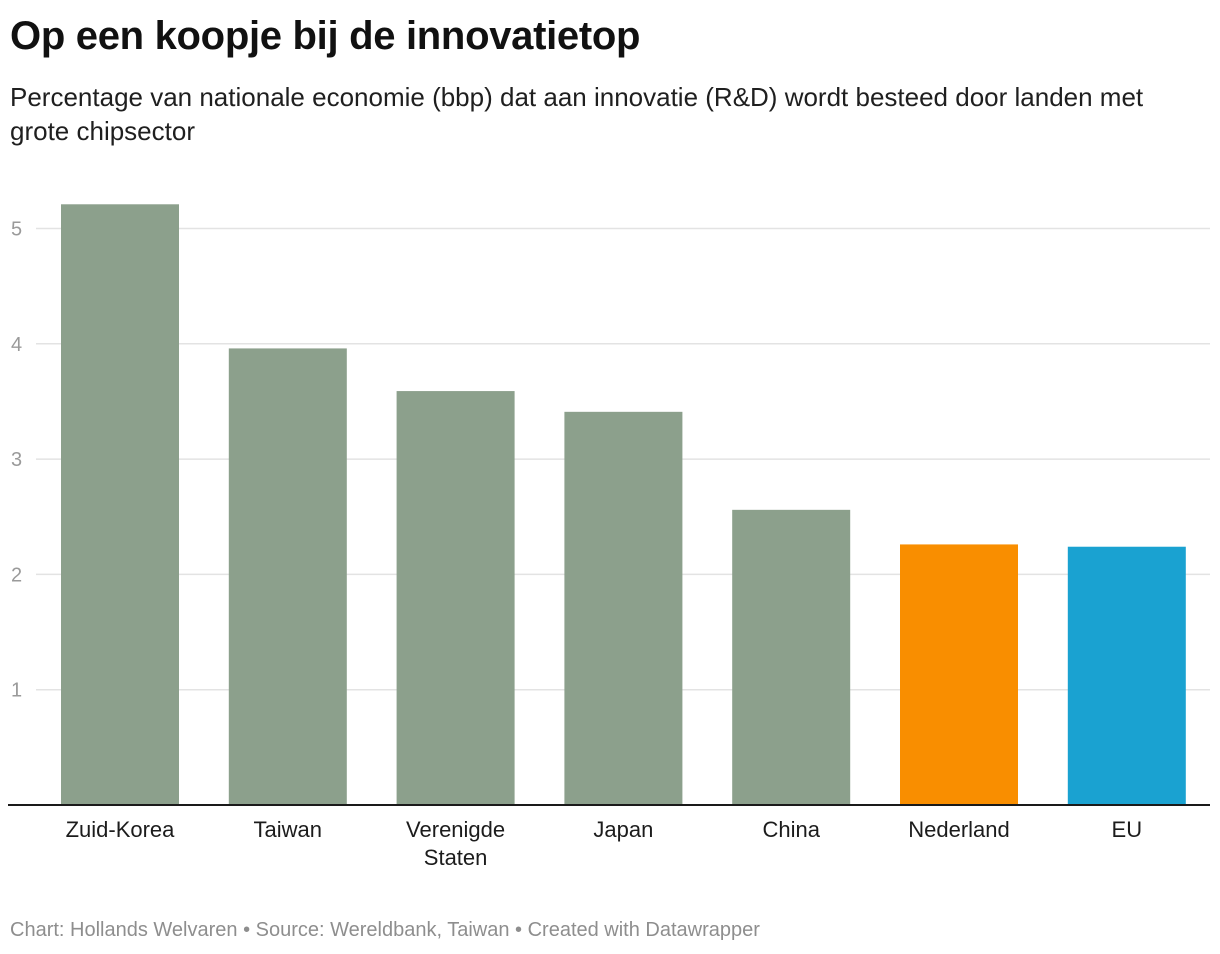 The height and width of the screenshot is (954, 1220). I want to click on bar-nederland, so click(959, 674).